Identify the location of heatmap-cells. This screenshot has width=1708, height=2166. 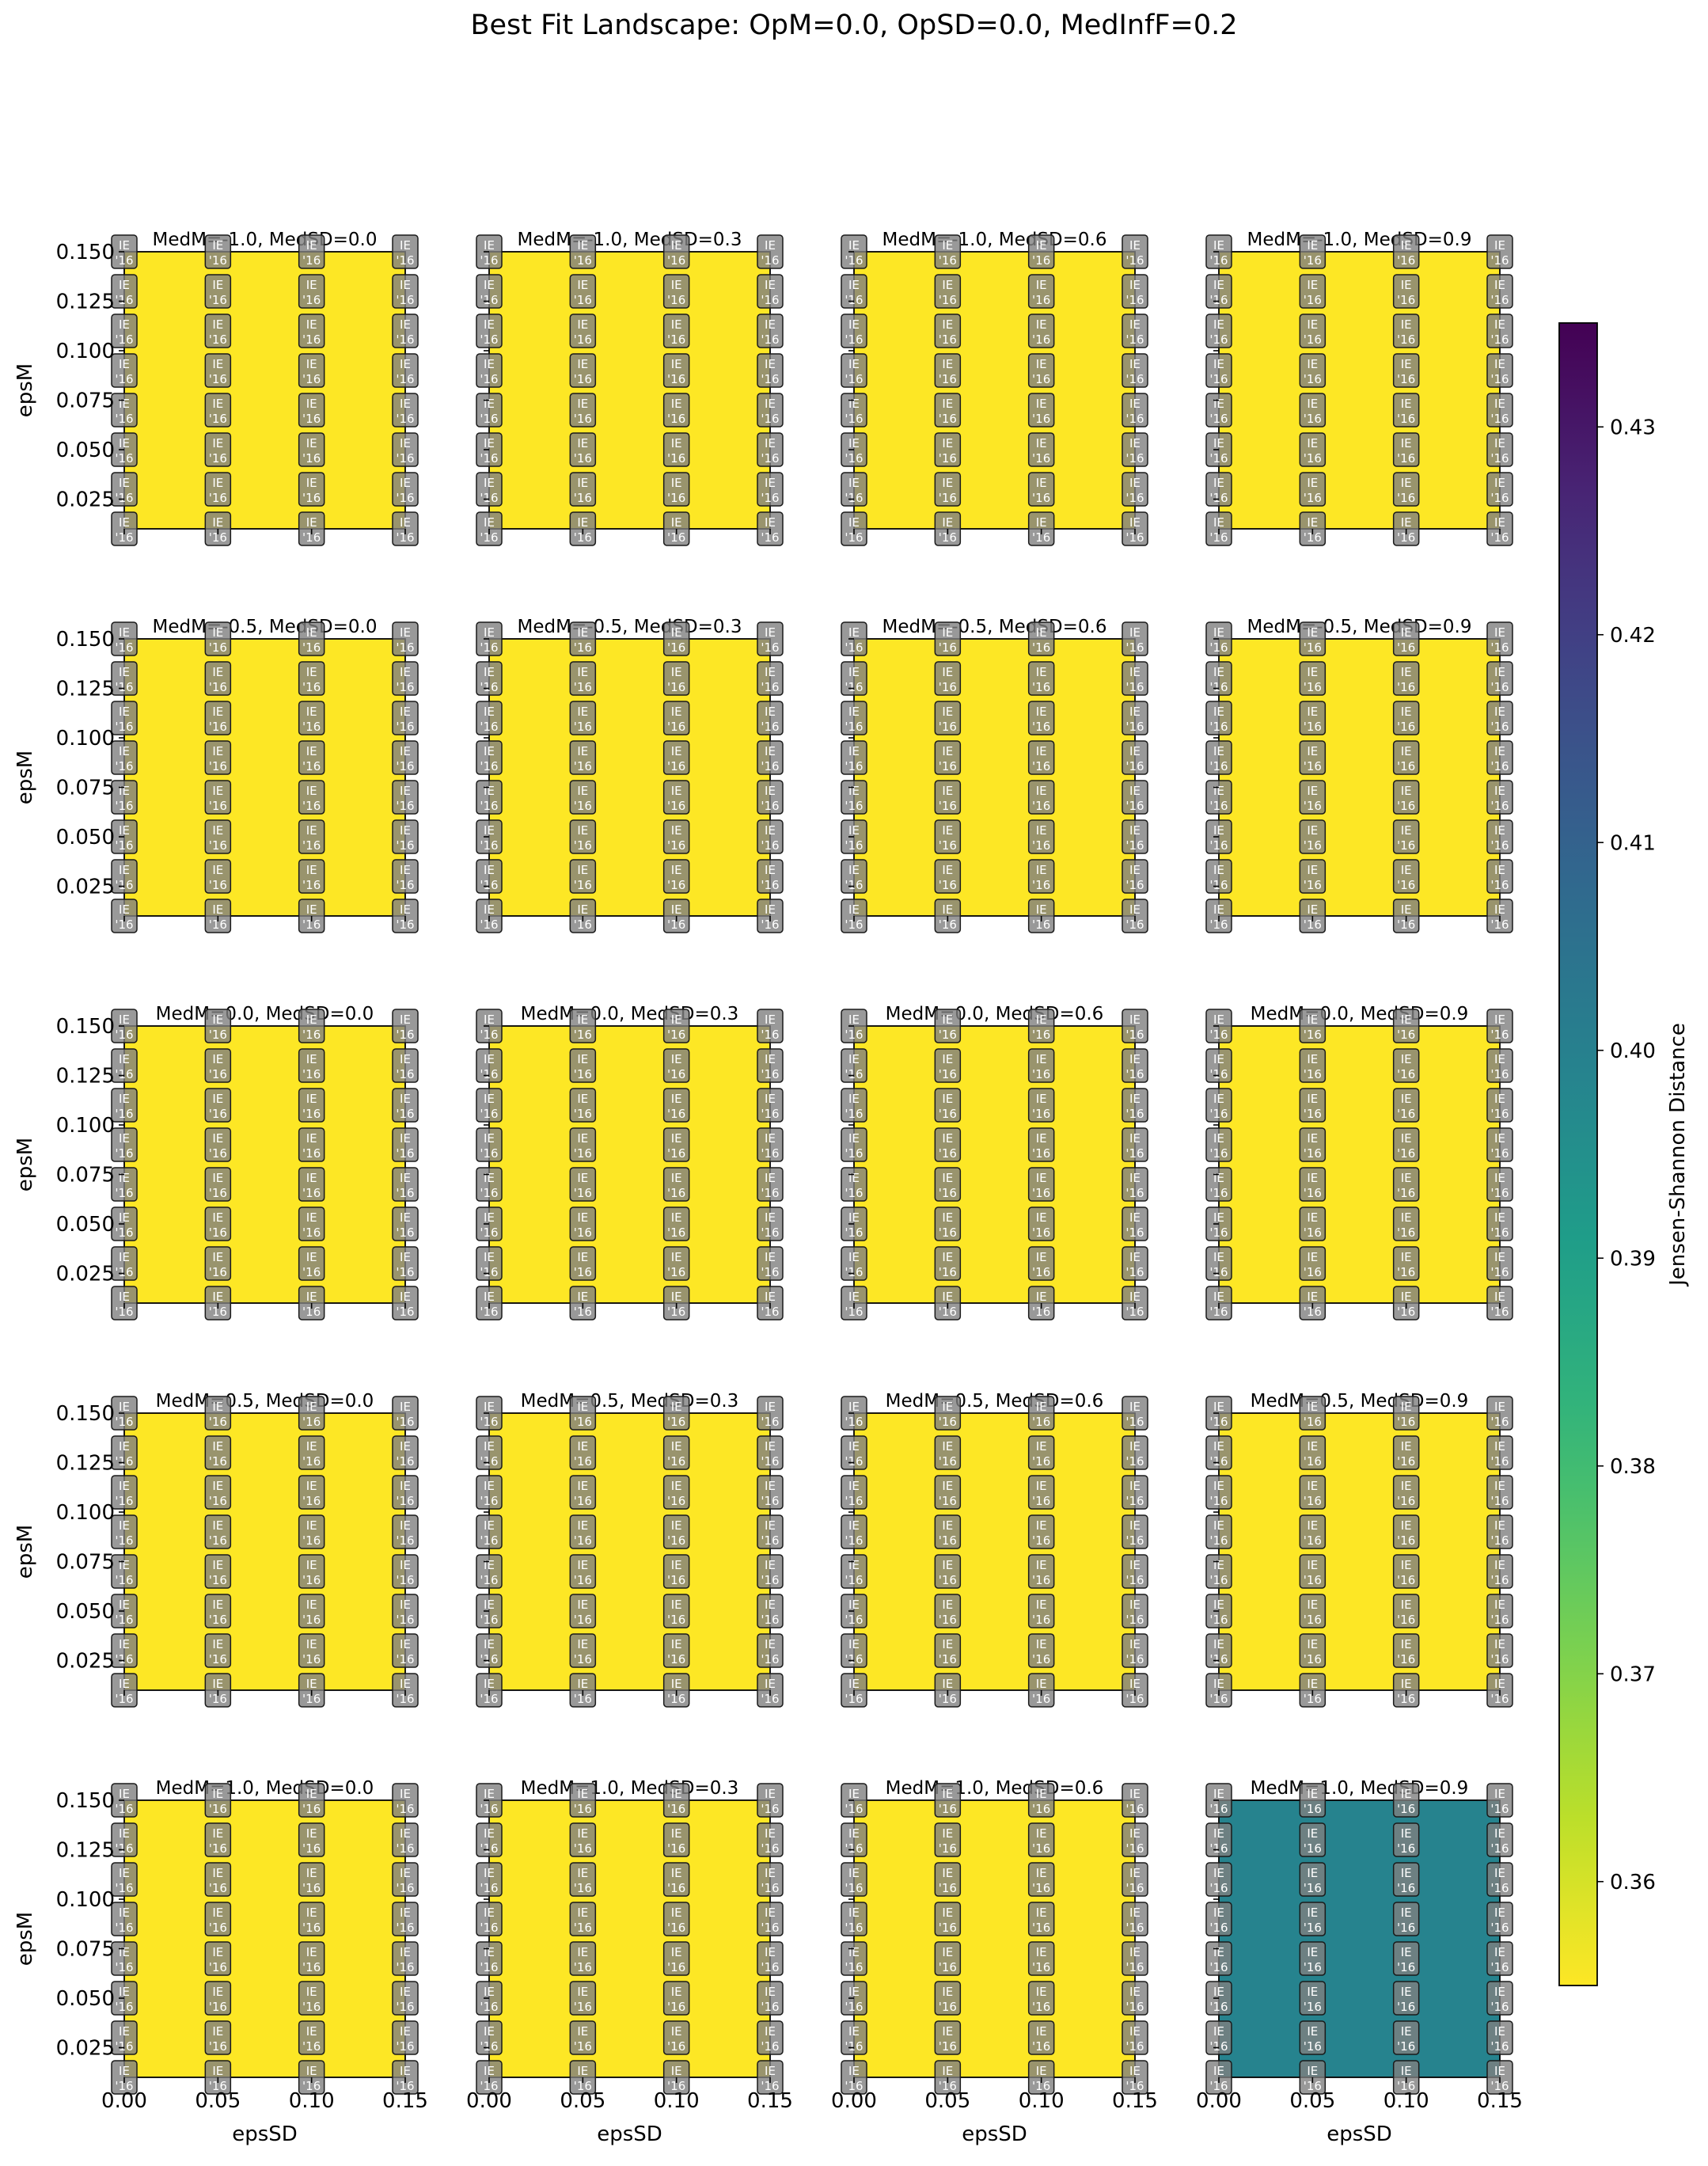
(994, 777).